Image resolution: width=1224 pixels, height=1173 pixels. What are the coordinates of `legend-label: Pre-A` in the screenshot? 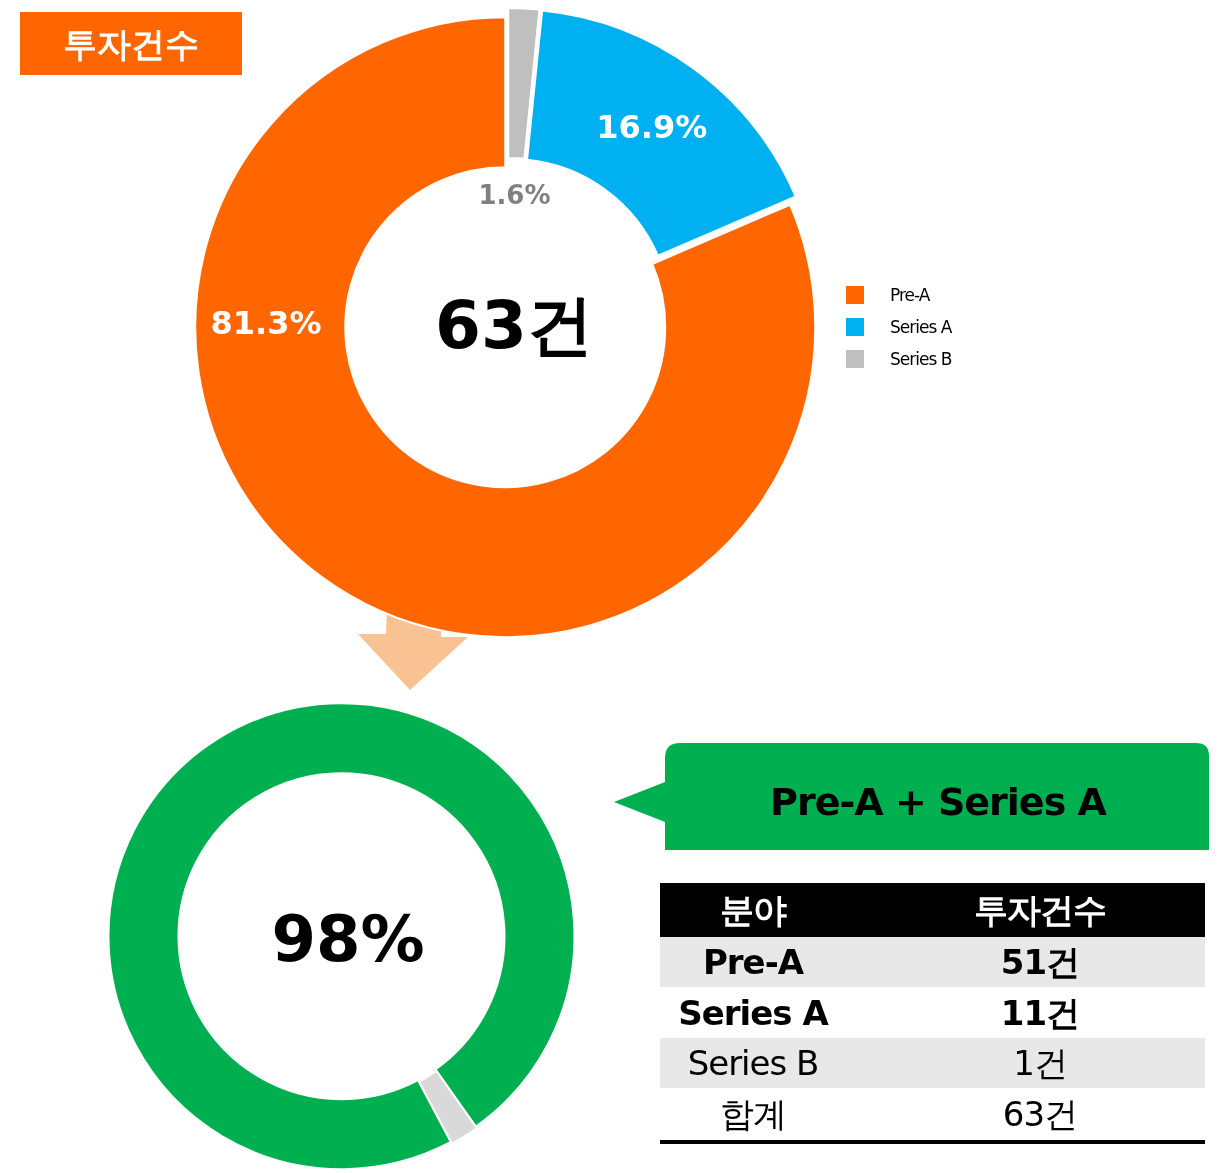 It's located at (910, 295).